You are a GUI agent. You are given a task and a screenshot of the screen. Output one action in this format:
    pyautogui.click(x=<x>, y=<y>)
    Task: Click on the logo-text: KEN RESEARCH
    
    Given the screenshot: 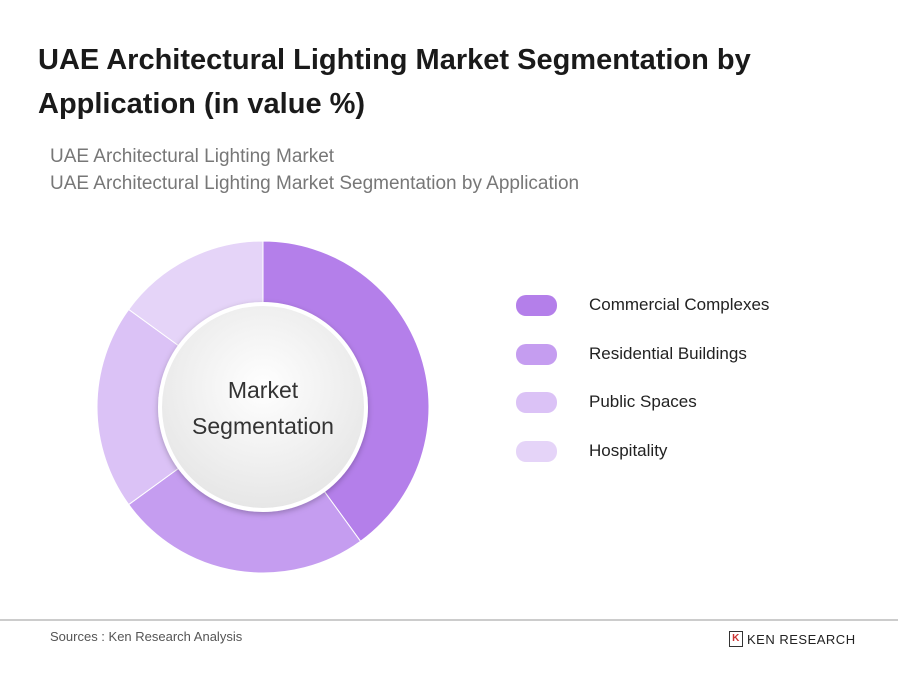 What is the action you would take?
    pyautogui.click(x=801, y=639)
    